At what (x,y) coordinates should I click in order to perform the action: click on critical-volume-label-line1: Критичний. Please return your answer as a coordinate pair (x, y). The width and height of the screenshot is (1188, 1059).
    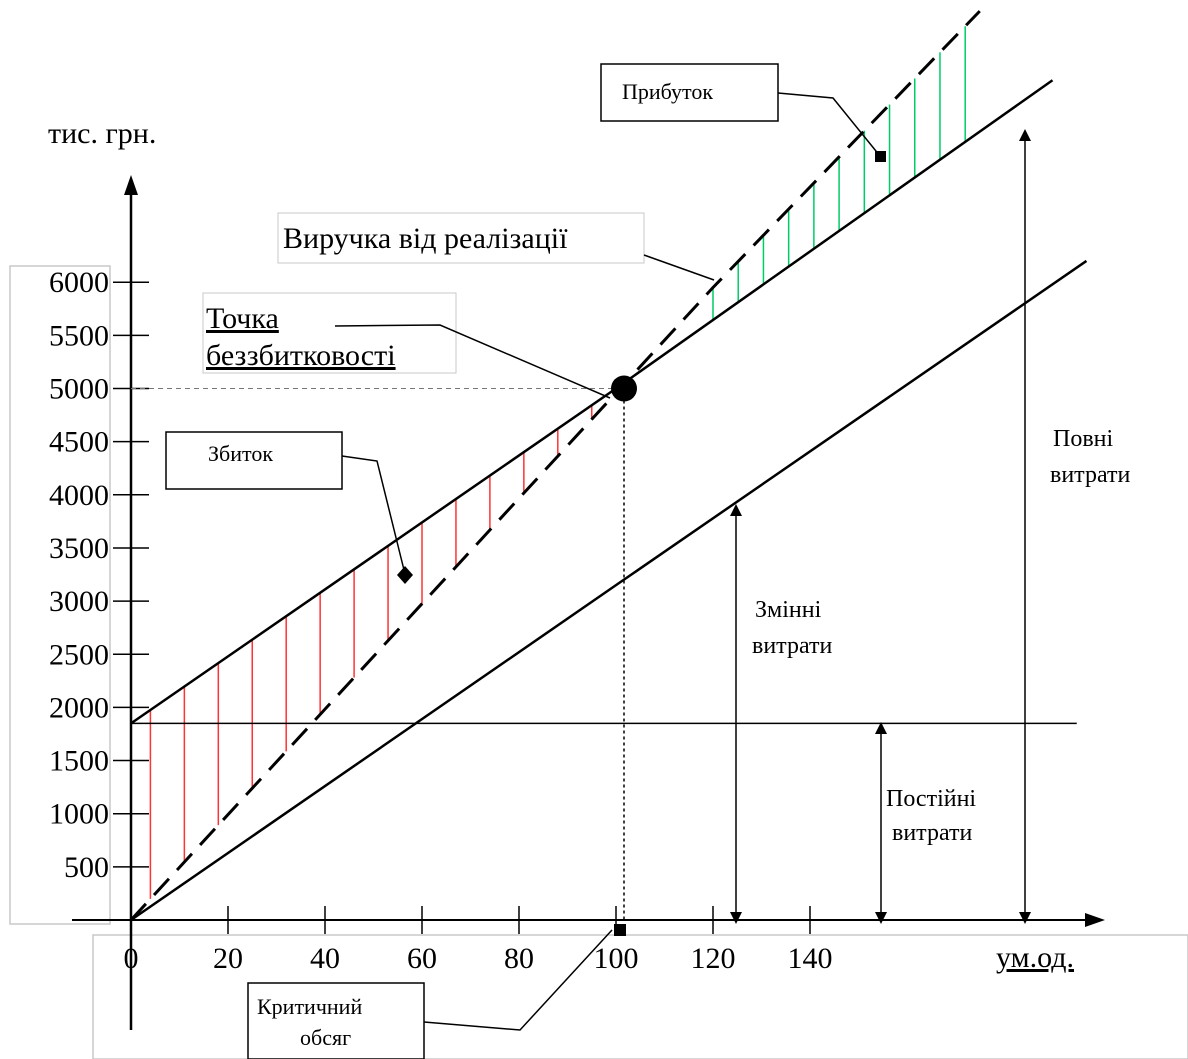
    Looking at the image, I should click on (309, 1006).